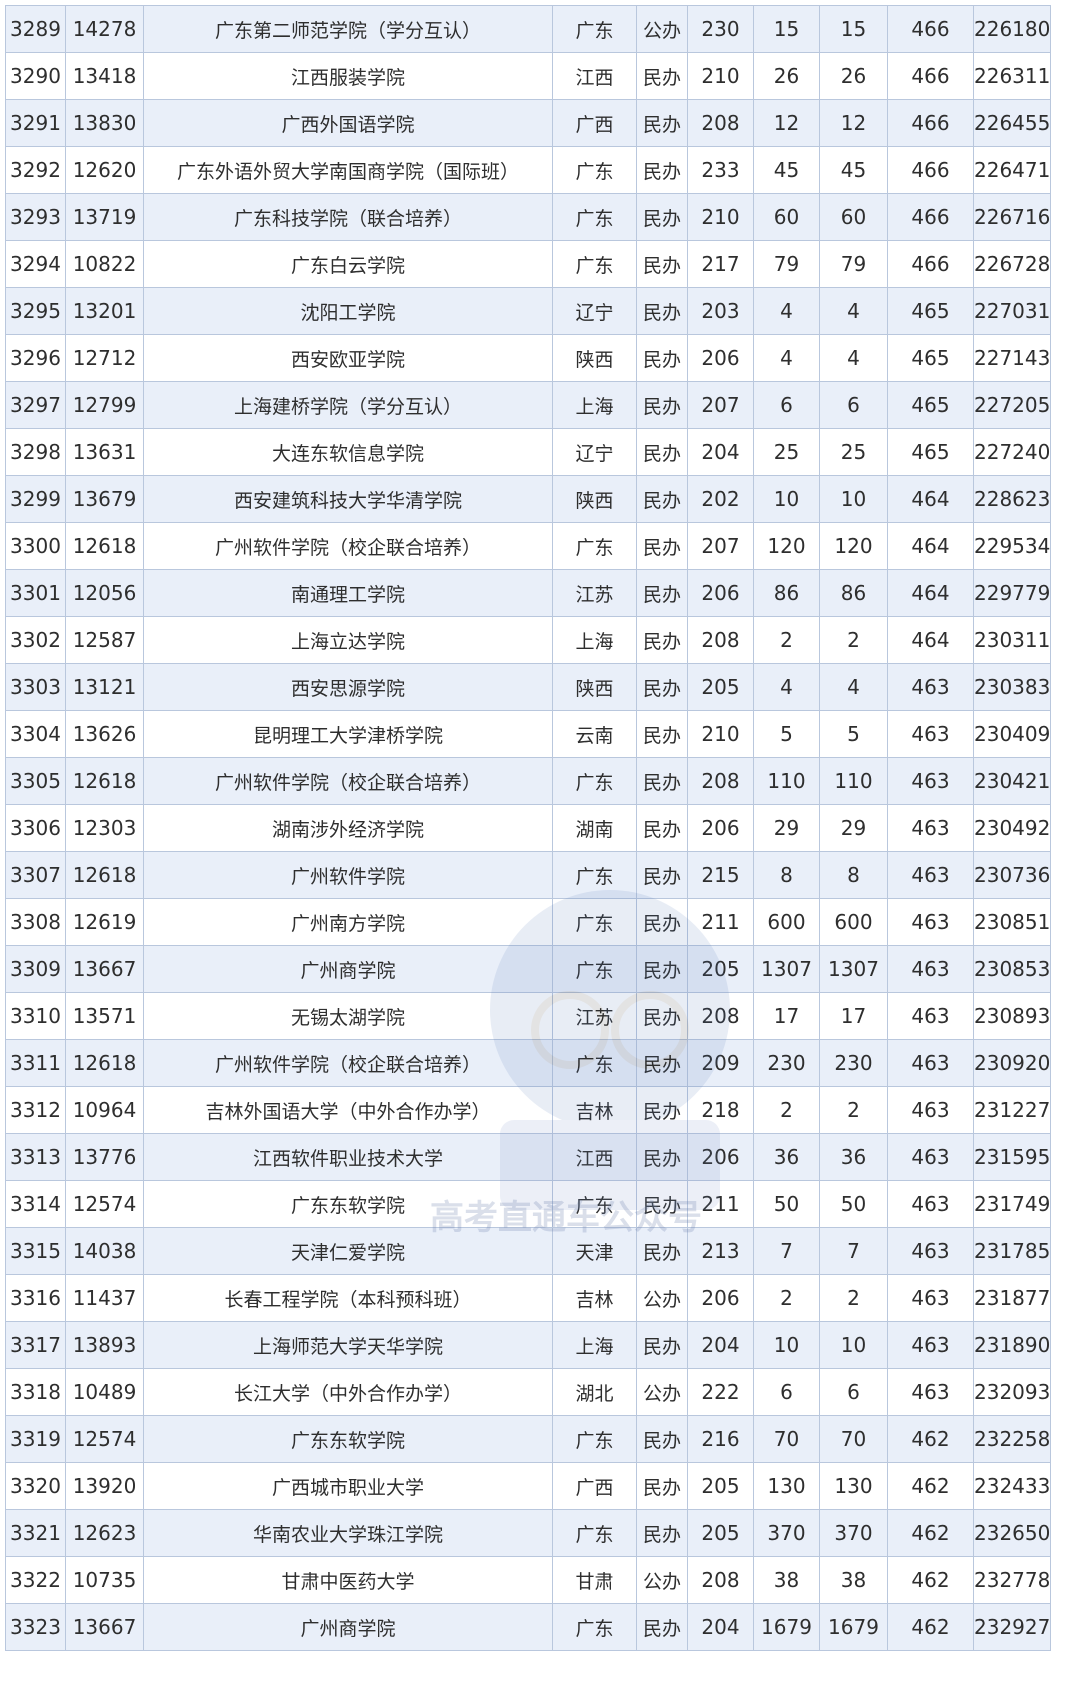 This screenshot has height=1684, width=1080. What do you see at coordinates (853, 1627) in the screenshot?
I see `cell-admitted-count: 1679` at bounding box center [853, 1627].